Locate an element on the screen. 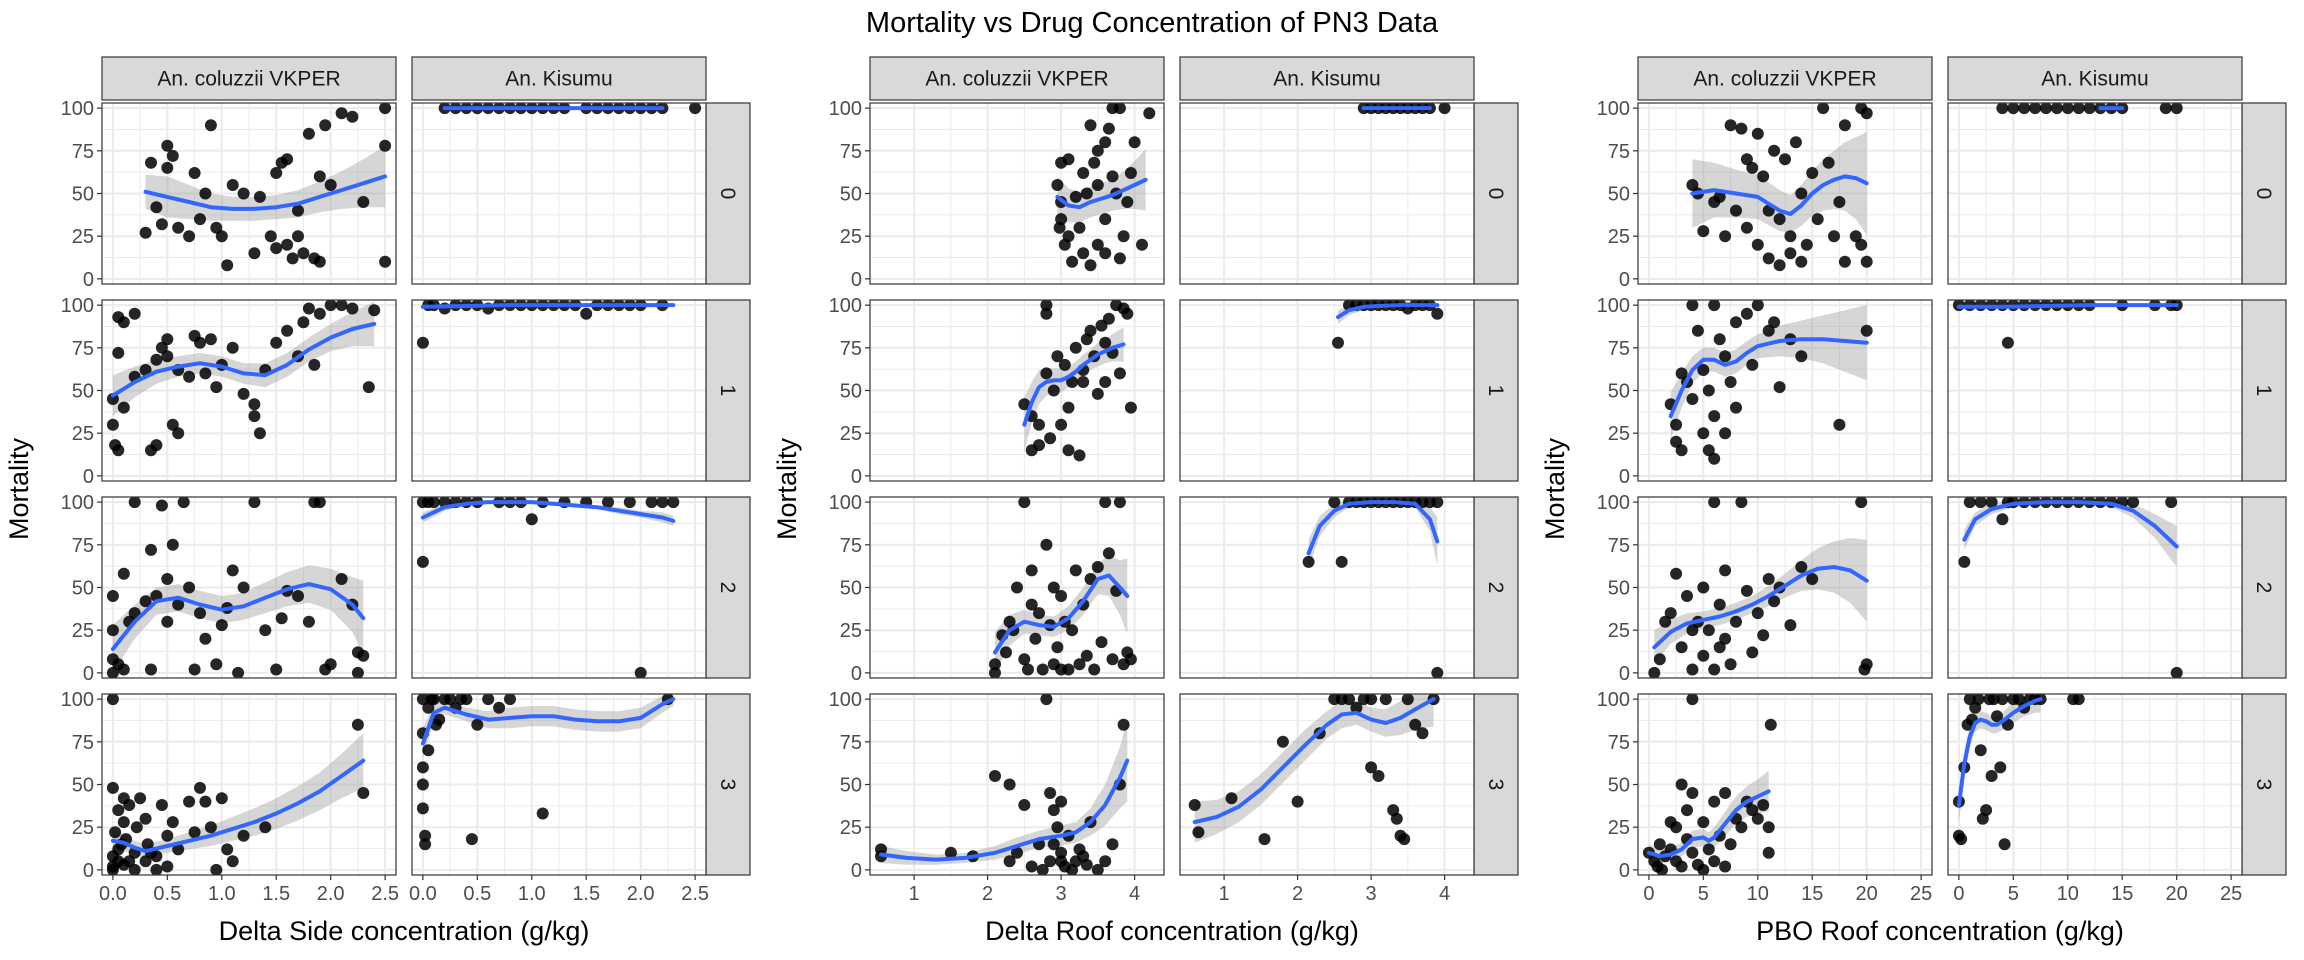  x-tick-label: 2 is located at coordinates (1297, 894).